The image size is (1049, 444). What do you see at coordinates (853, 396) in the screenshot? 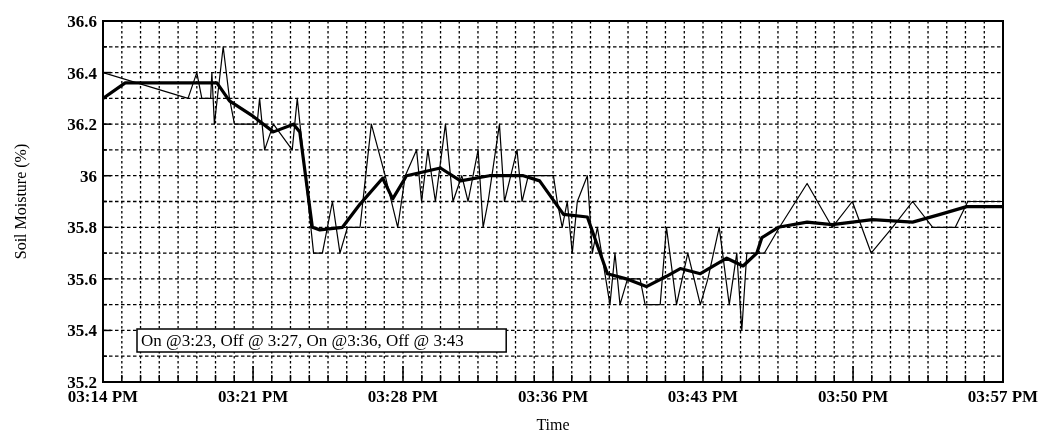
I see `x-tick-label: 03:50 PM` at bounding box center [853, 396].